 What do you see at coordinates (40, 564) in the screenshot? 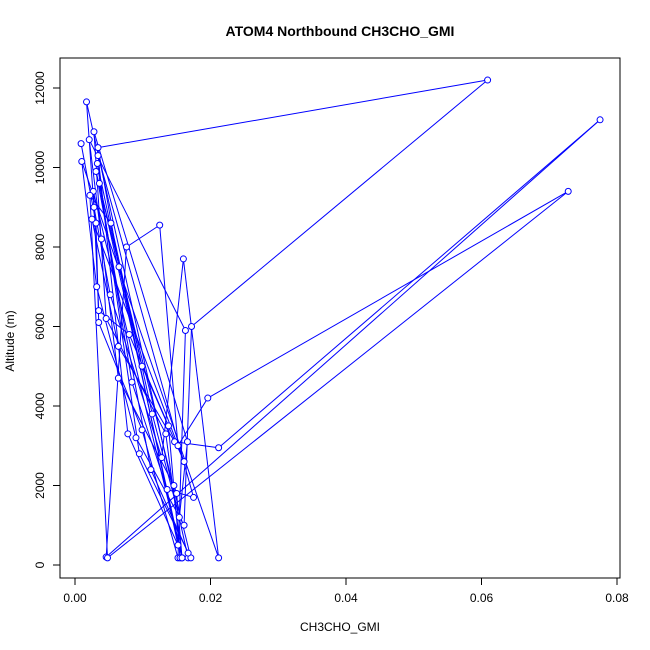
I see `y-tick-label: 0` at bounding box center [40, 564].